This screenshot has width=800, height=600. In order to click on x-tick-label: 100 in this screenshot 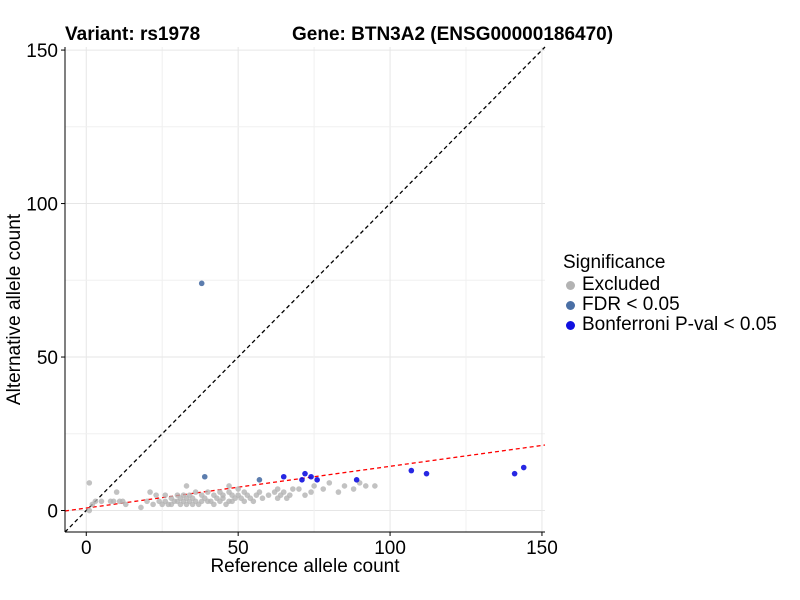, I will do `click(390, 548)`.